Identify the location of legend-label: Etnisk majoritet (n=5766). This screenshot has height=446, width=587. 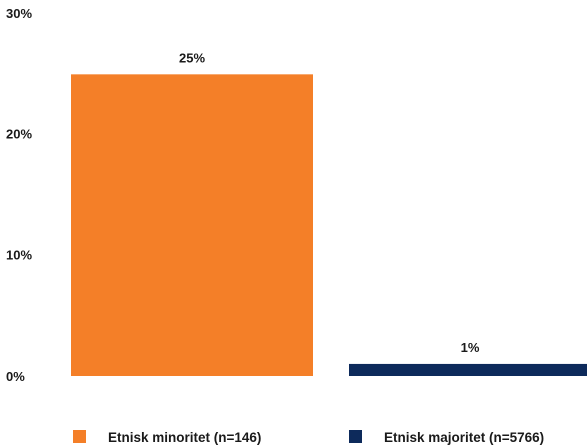
(464, 437).